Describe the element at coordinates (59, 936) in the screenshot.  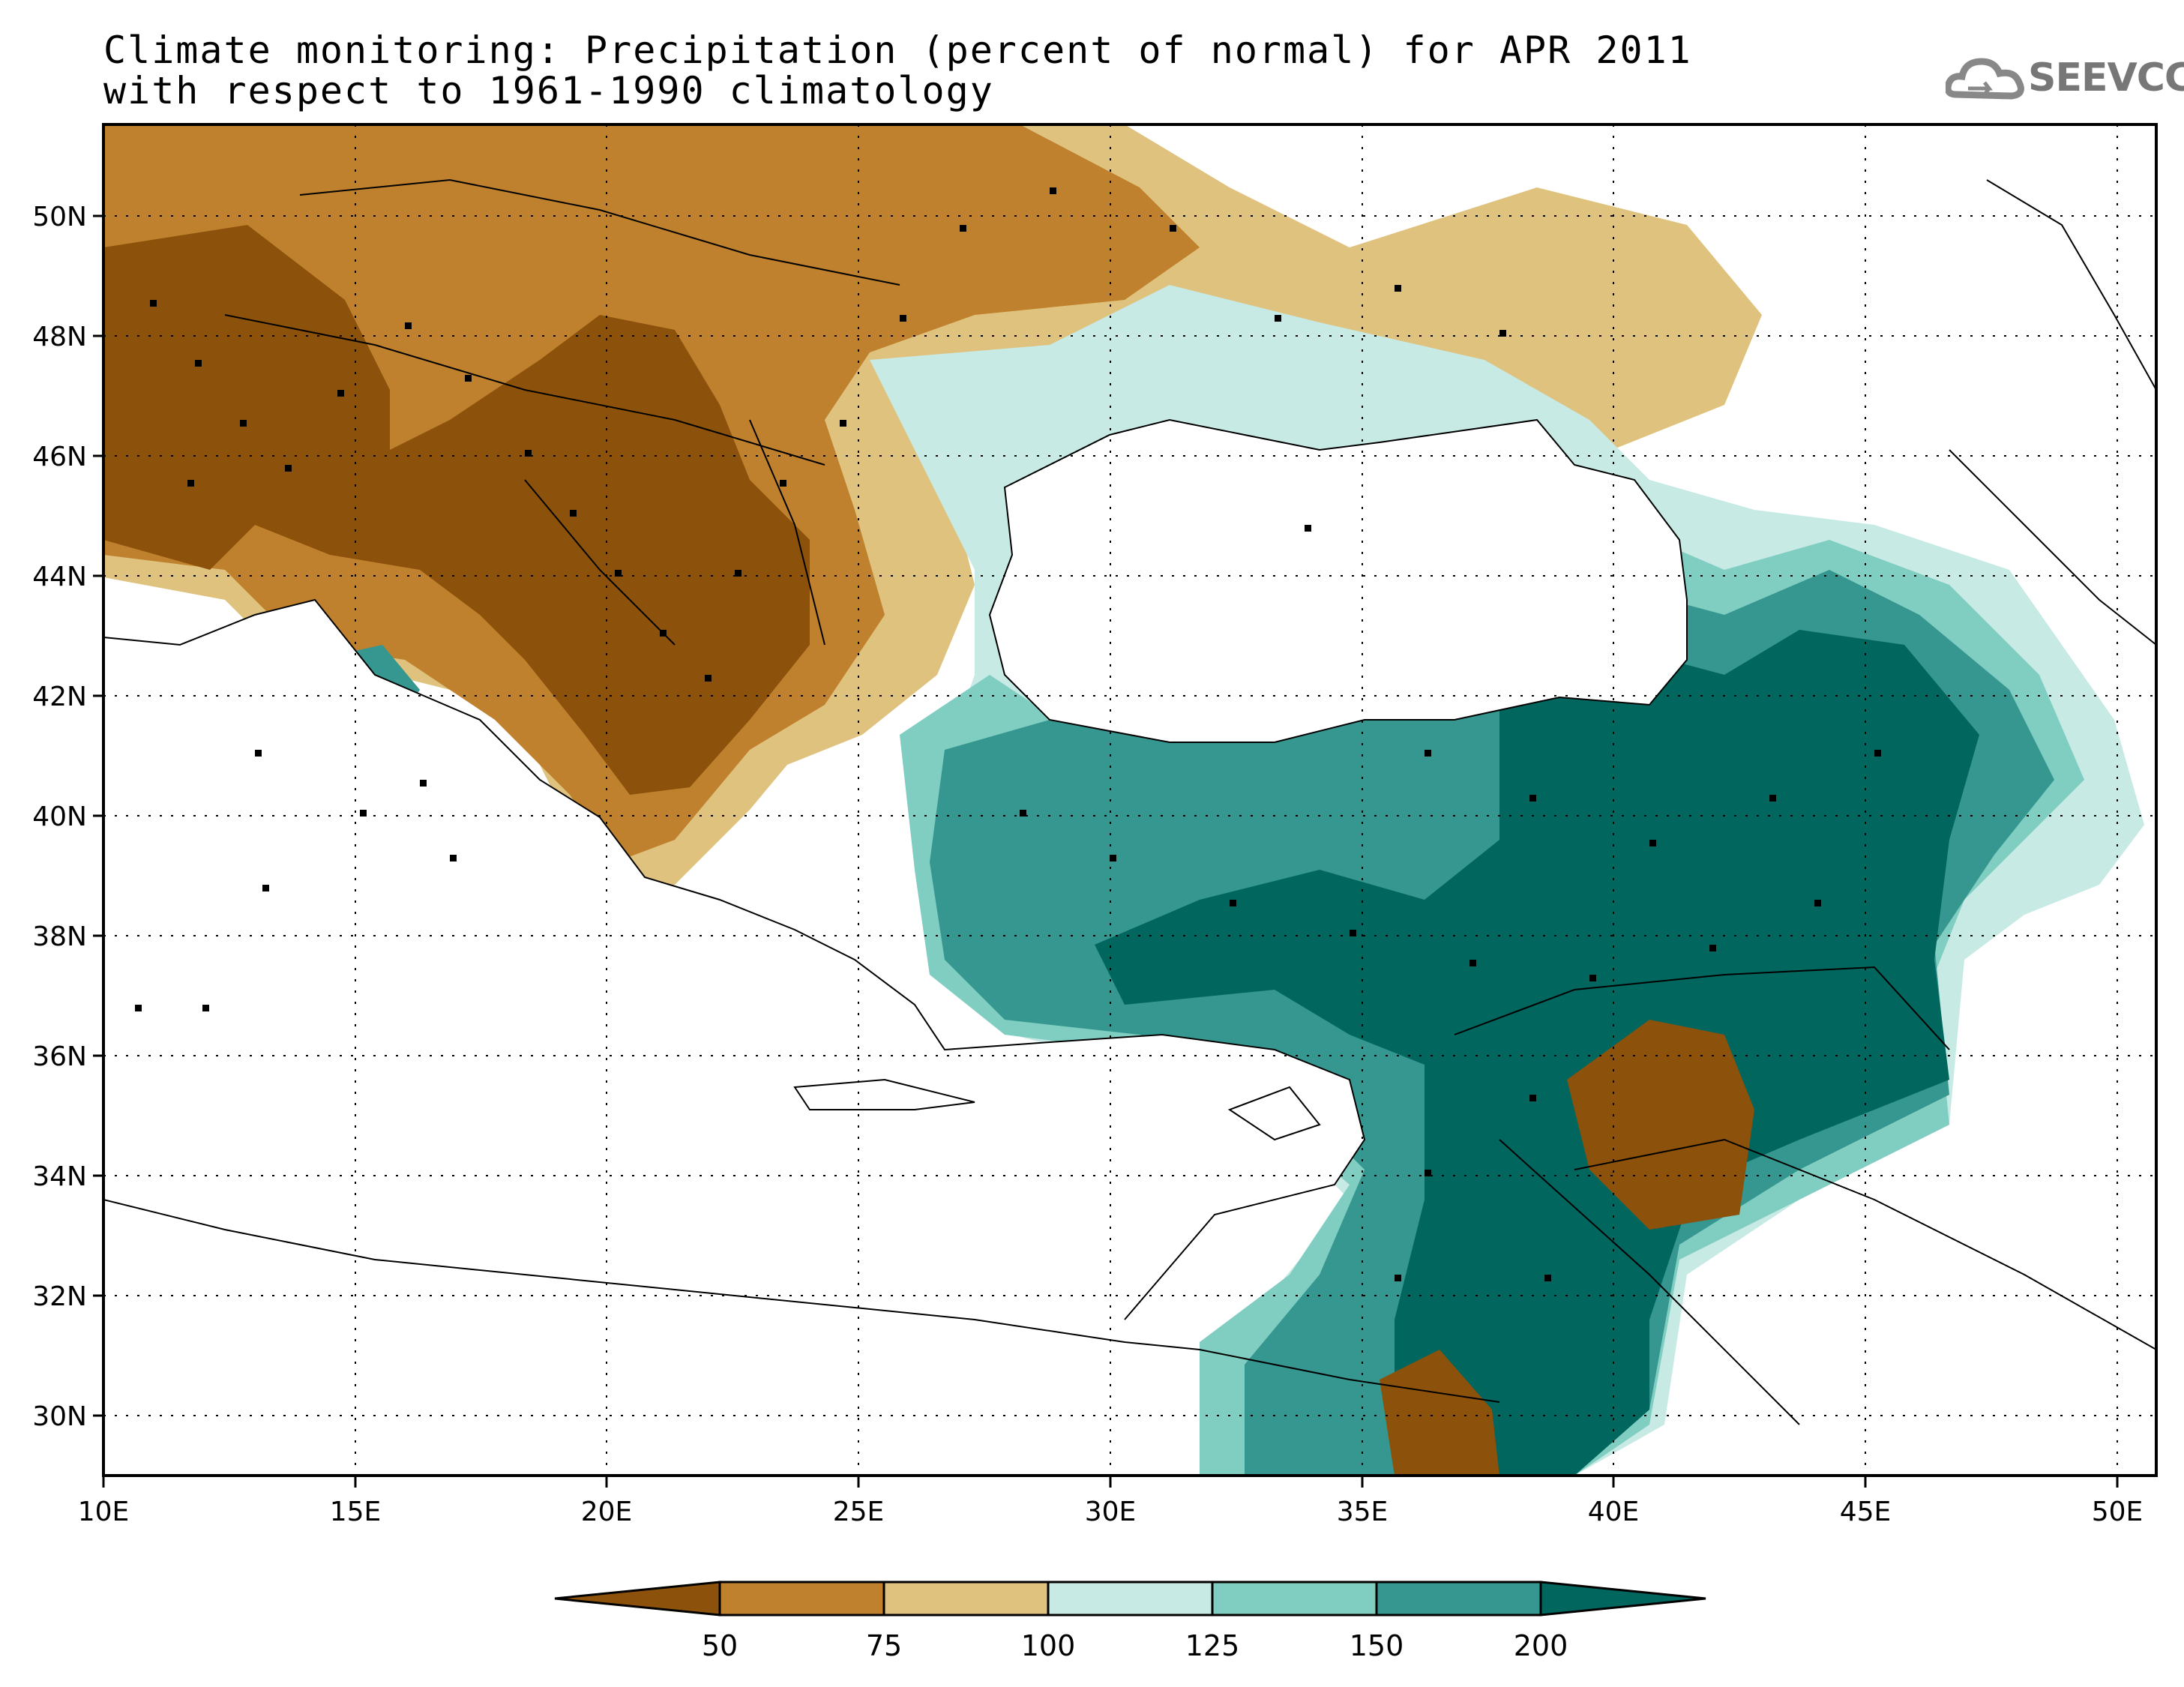
I see `lat-tick-label: 38N` at that location.